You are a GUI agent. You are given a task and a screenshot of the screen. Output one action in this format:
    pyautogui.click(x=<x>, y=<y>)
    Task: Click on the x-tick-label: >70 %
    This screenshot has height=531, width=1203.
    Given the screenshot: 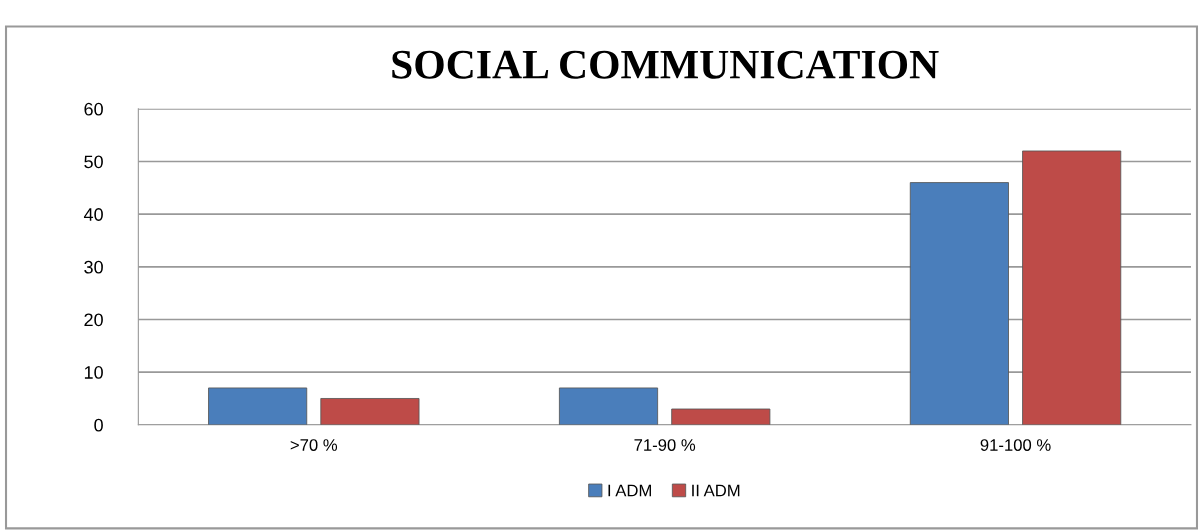 What is the action you would take?
    pyautogui.click(x=314, y=445)
    